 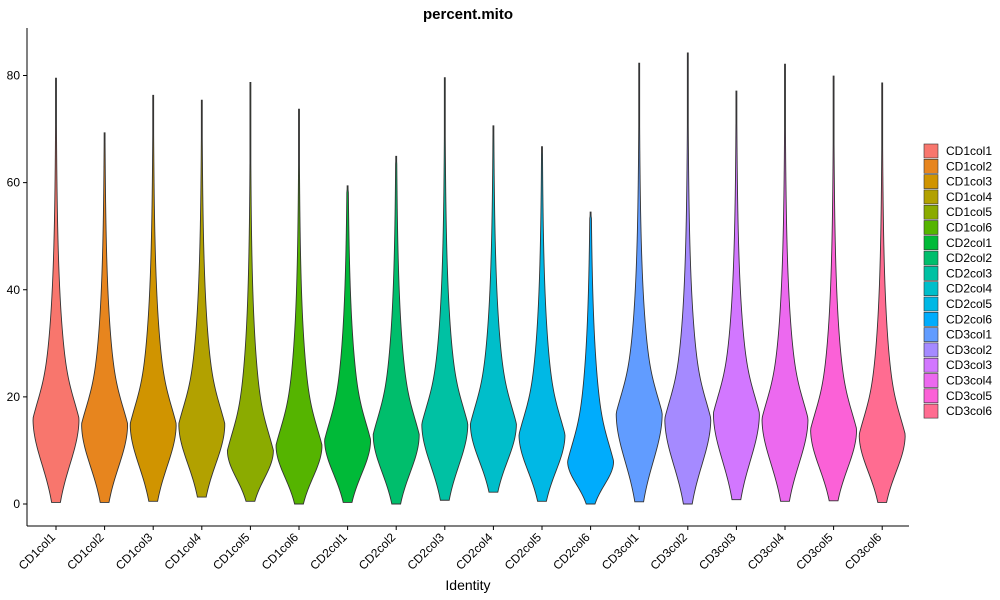 What do you see at coordinates (688, 278) in the screenshot?
I see `violin-cd3col2` at bounding box center [688, 278].